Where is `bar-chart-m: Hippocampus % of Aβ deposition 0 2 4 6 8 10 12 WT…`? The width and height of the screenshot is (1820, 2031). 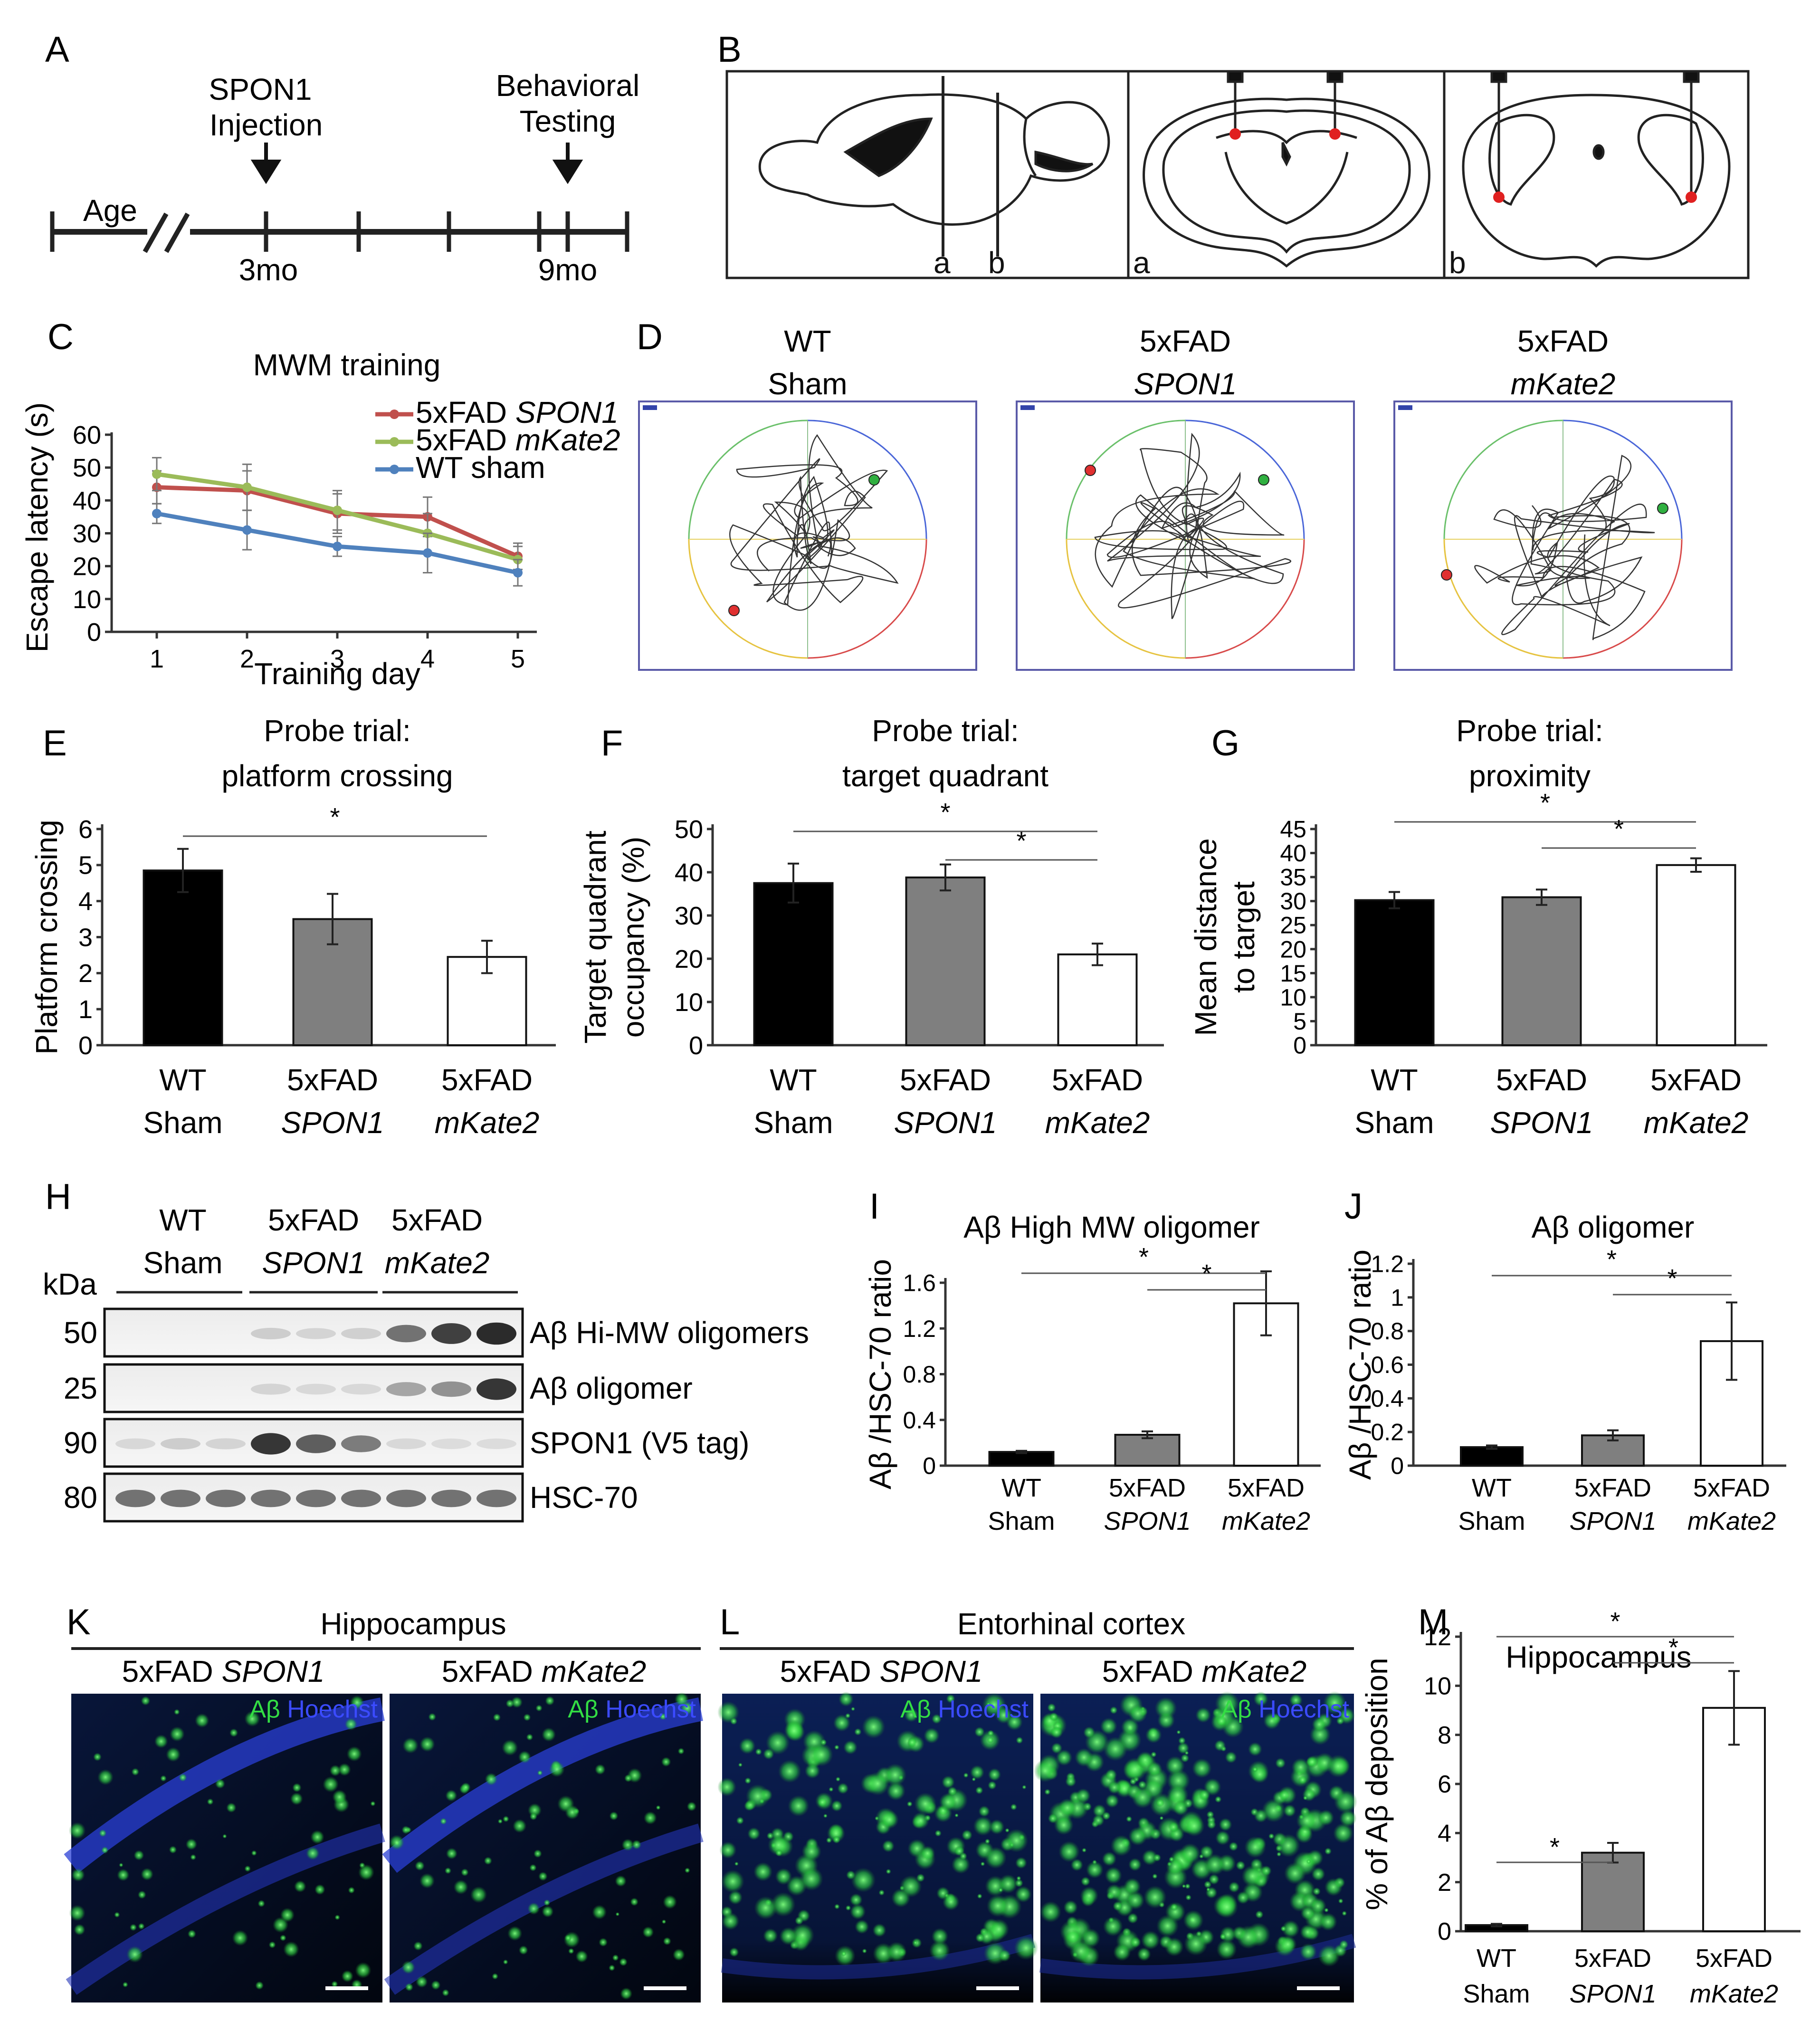
bar-chart-m: Hippocampus % of Aβ deposition 0 2 4 6 8 10 12 WT… is located at coordinates (1580, 1807).